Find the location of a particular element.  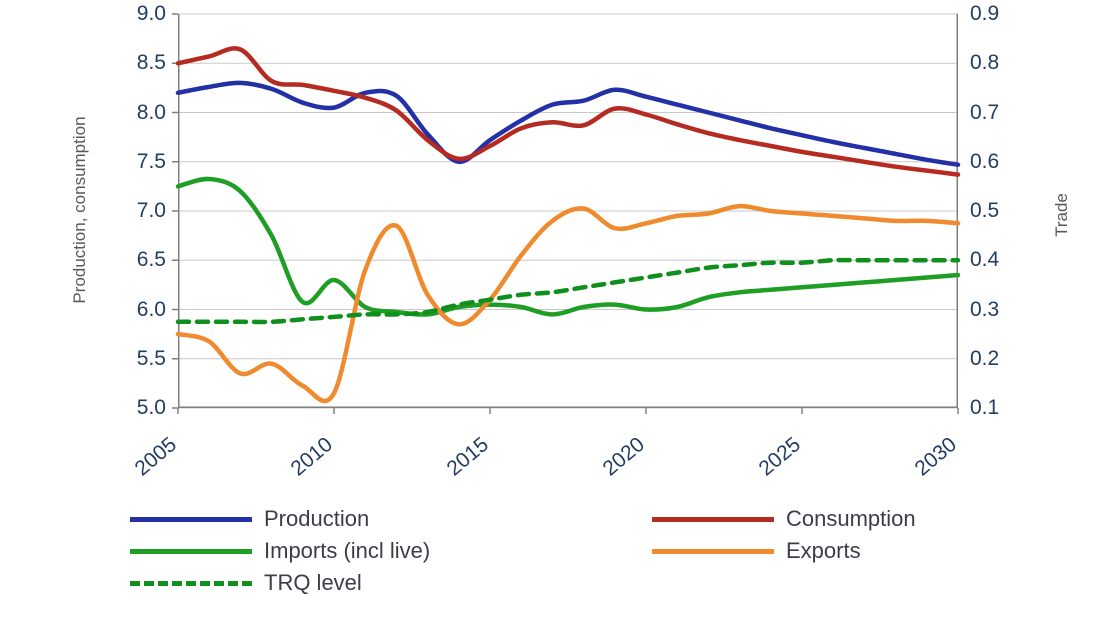

y-right-tick-label: 0.4 is located at coordinates (985, 260).